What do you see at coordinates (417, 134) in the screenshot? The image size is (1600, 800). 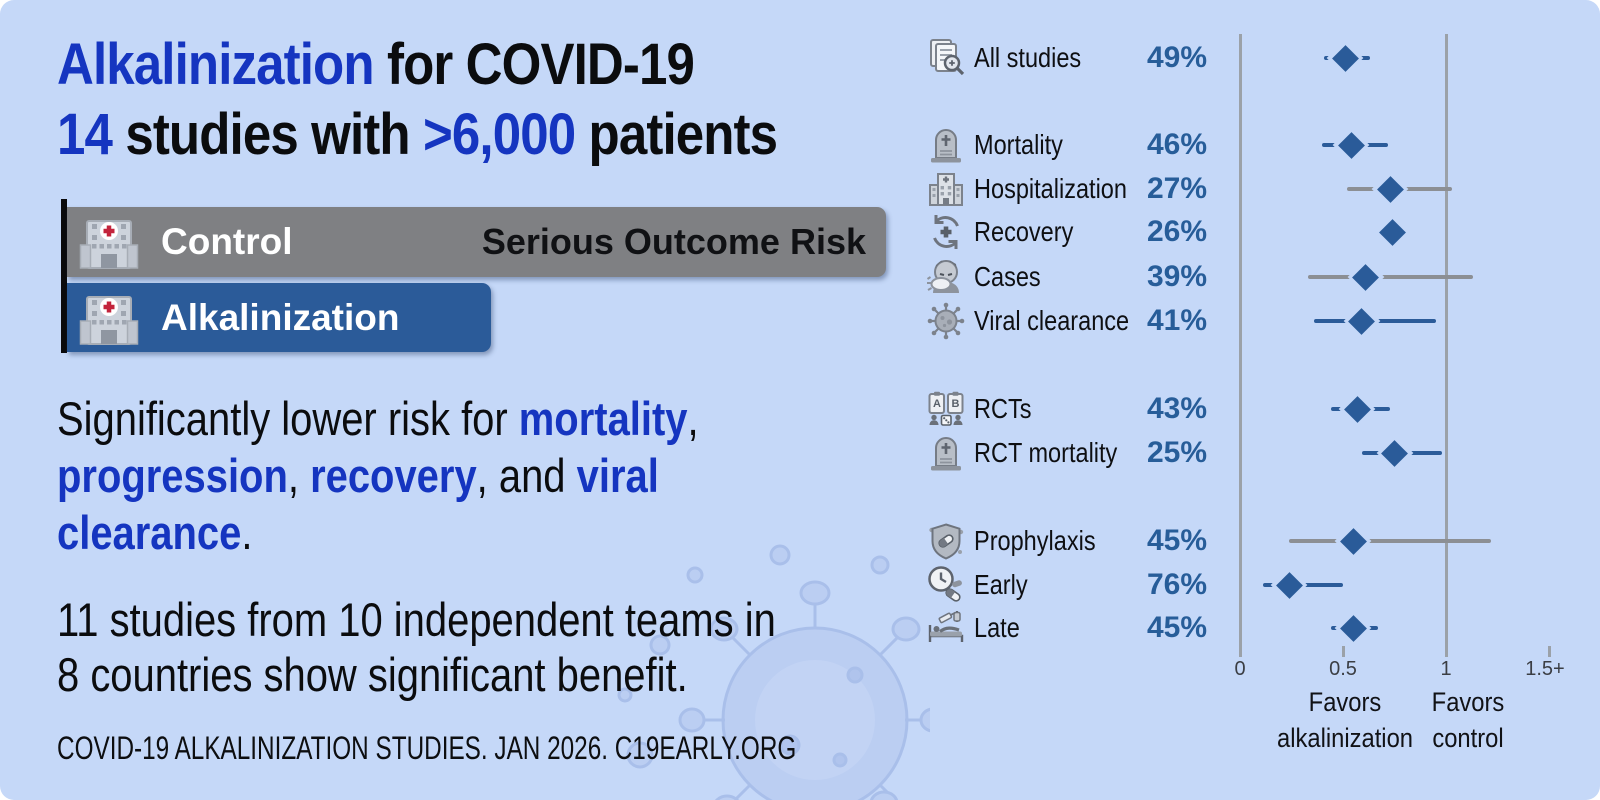 I see `title-line-2: 14 studies with >6,000 patients` at bounding box center [417, 134].